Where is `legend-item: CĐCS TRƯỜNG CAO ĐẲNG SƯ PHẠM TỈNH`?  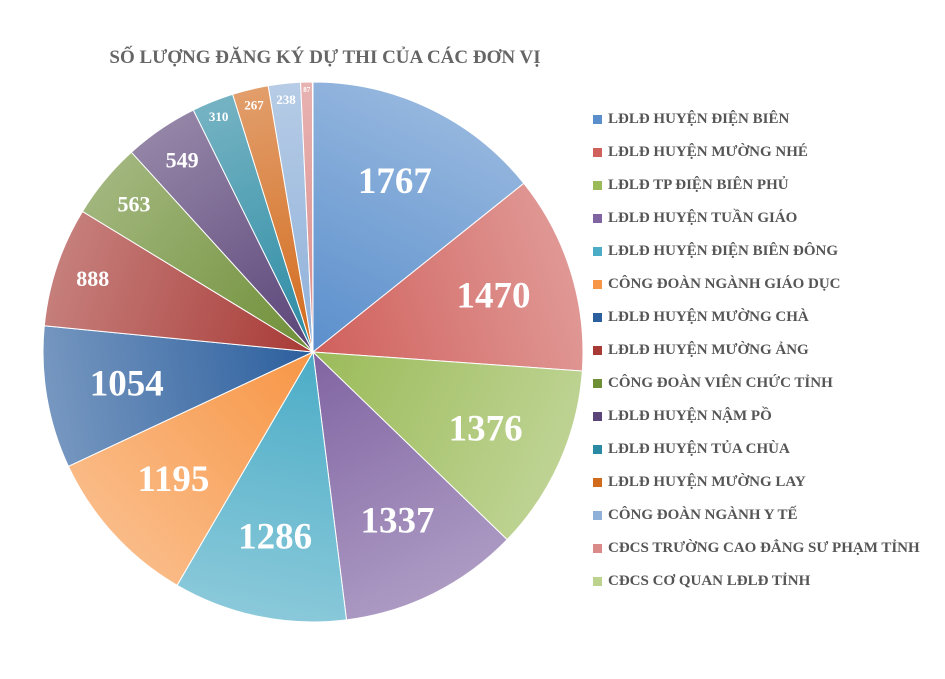
legend-item: CĐCS TRƯỜNG CAO ĐẲNG SƯ PHẠM TỈNH is located at coordinates (756, 548).